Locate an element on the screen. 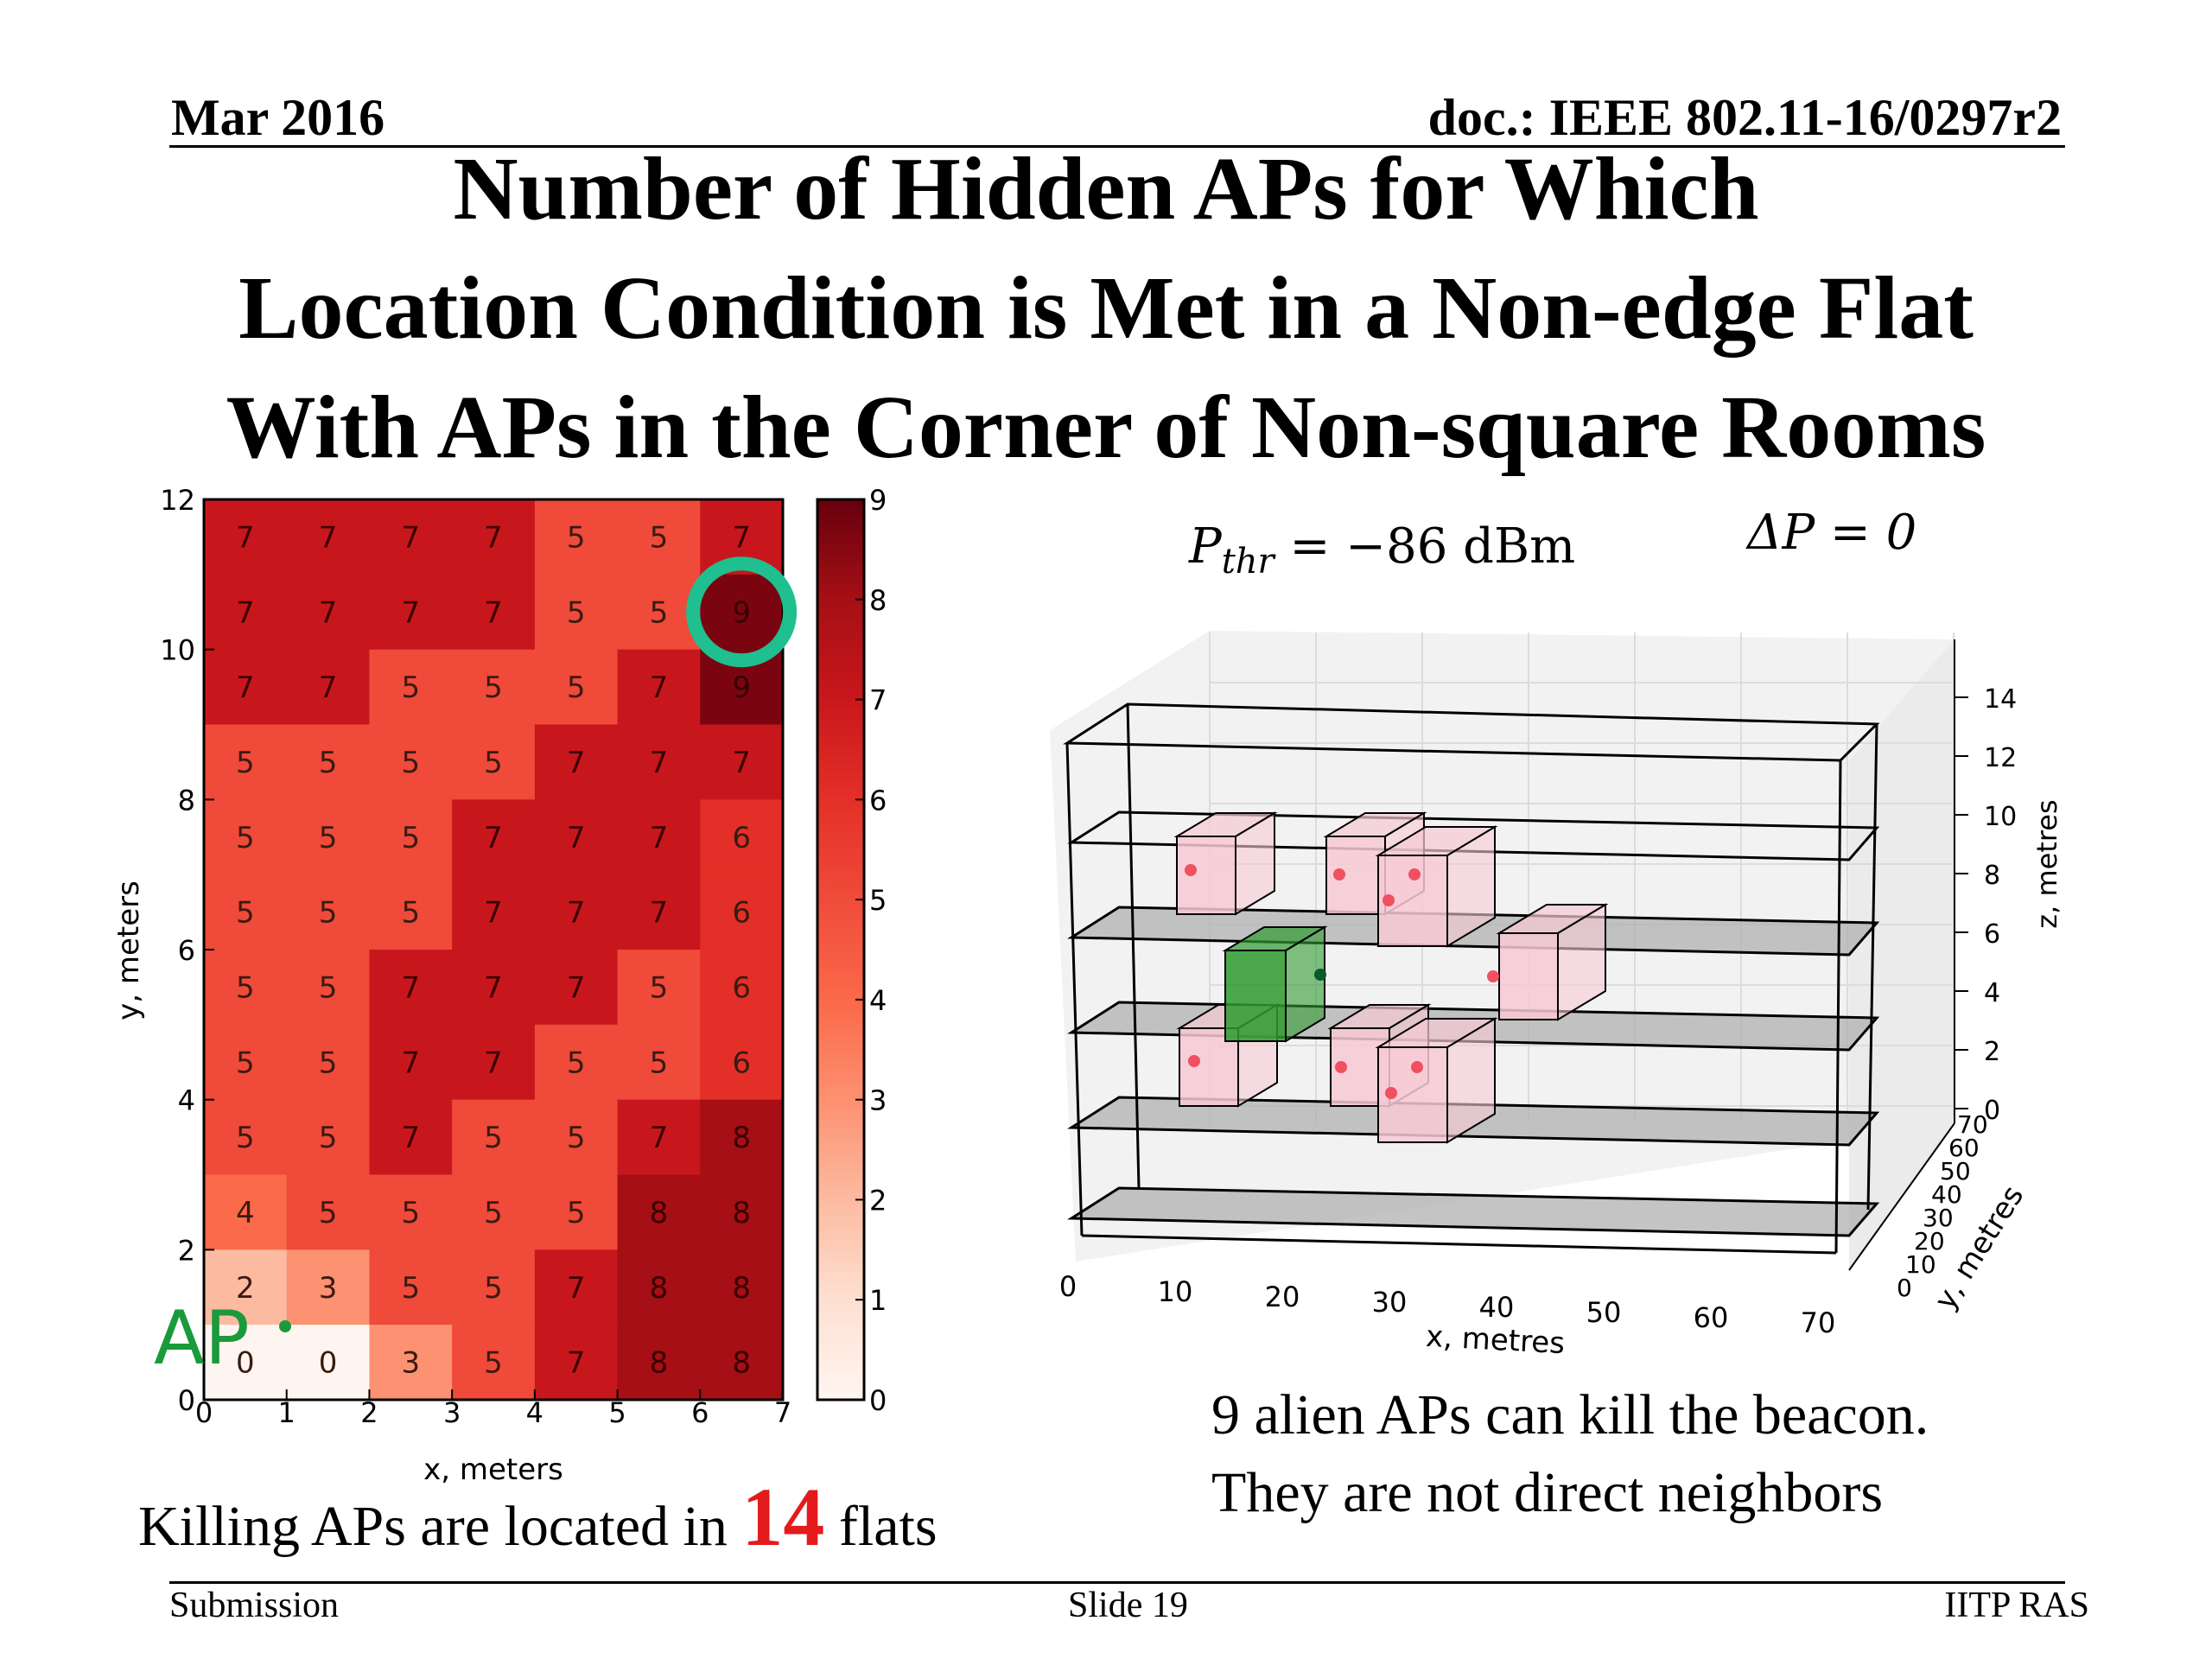  heatmap-y-ticks: 0 2 4 6 8 10 12 is located at coordinates (187, 950).